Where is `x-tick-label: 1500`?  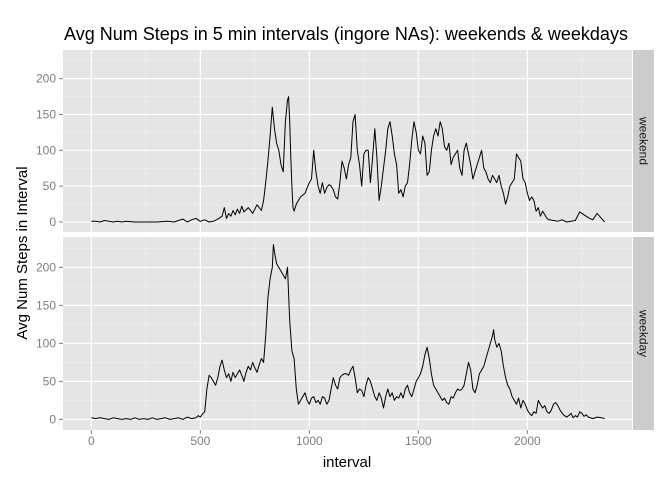
x-tick-label: 1500 is located at coordinates (418, 441).